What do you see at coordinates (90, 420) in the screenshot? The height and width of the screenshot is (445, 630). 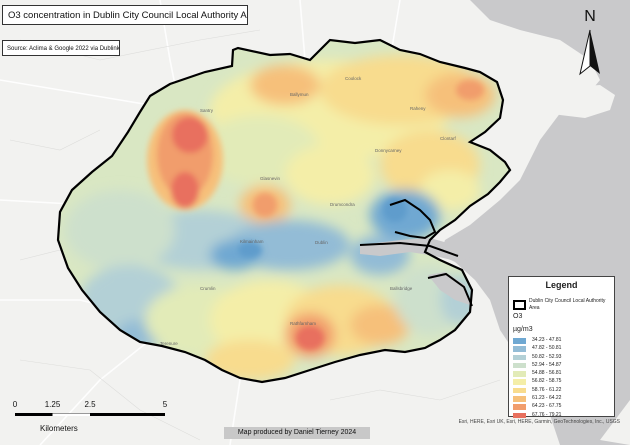 I see `scale-bar: 0 1.25 2.5 5 Kilometers` at bounding box center [90, 420].